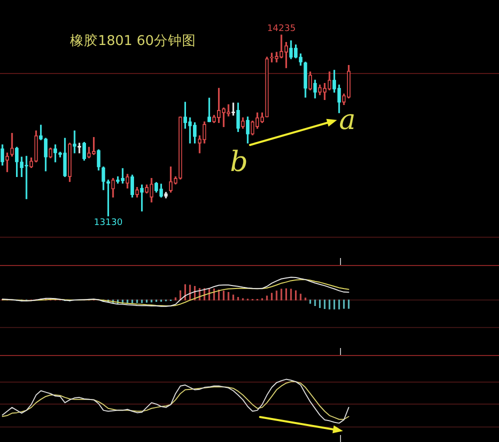 The width and height of the screenshot is (499, 442). Describe the element at coordinates (133, 41) in the screenshot. I see `chart-title: 橡胶1801 60分钟图` at that location.